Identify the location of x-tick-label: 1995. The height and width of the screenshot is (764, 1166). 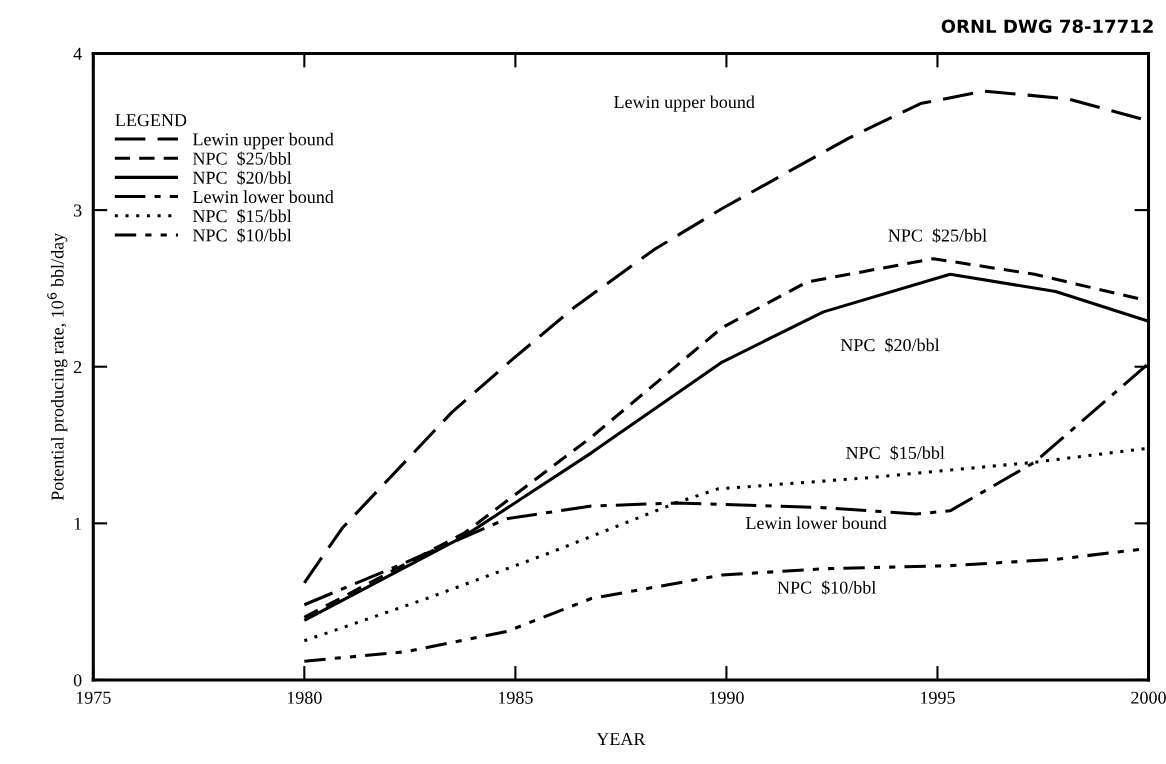
(938, 697).